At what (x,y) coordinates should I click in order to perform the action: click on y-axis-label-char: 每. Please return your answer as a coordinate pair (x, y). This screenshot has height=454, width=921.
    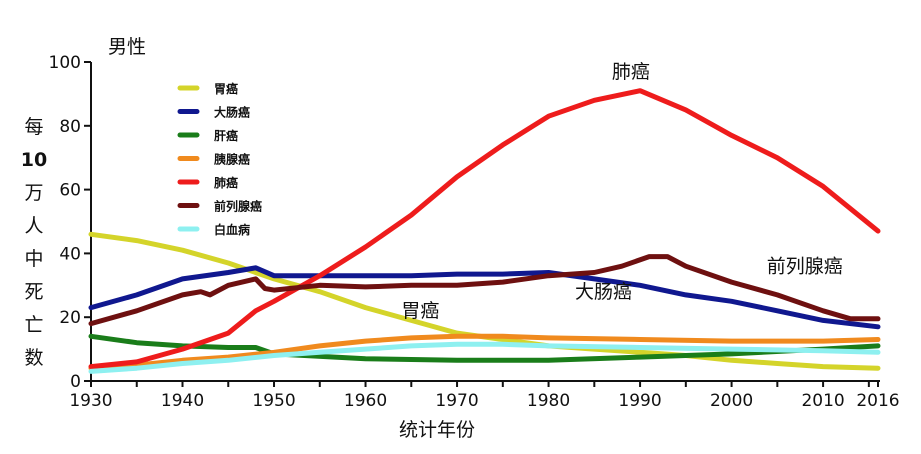
    Looking at the image, I should click on (33, 127).